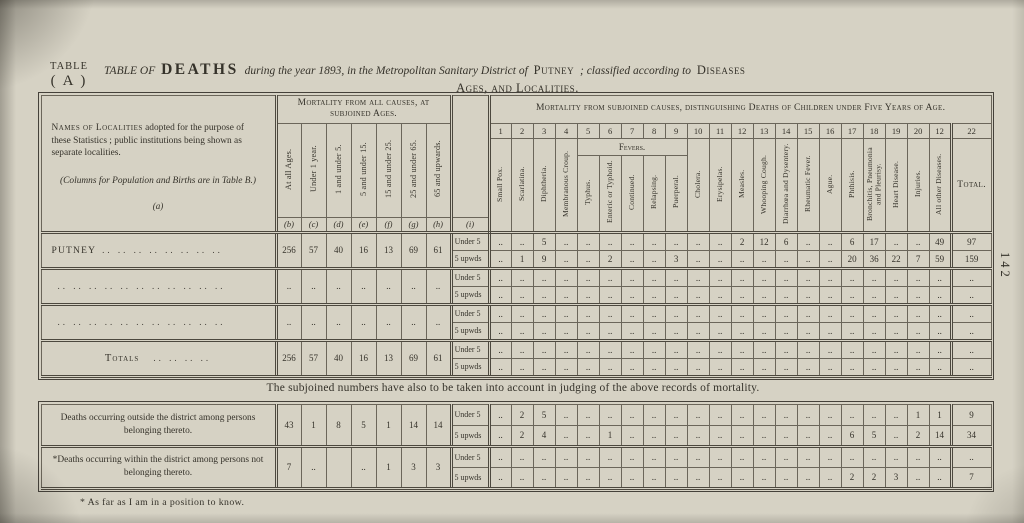 The height and width of the screenshot is (523, 1024). Describe the element at coordinates (654, 130) in the screenshot. I see `cause-column-number: 8` at that location.